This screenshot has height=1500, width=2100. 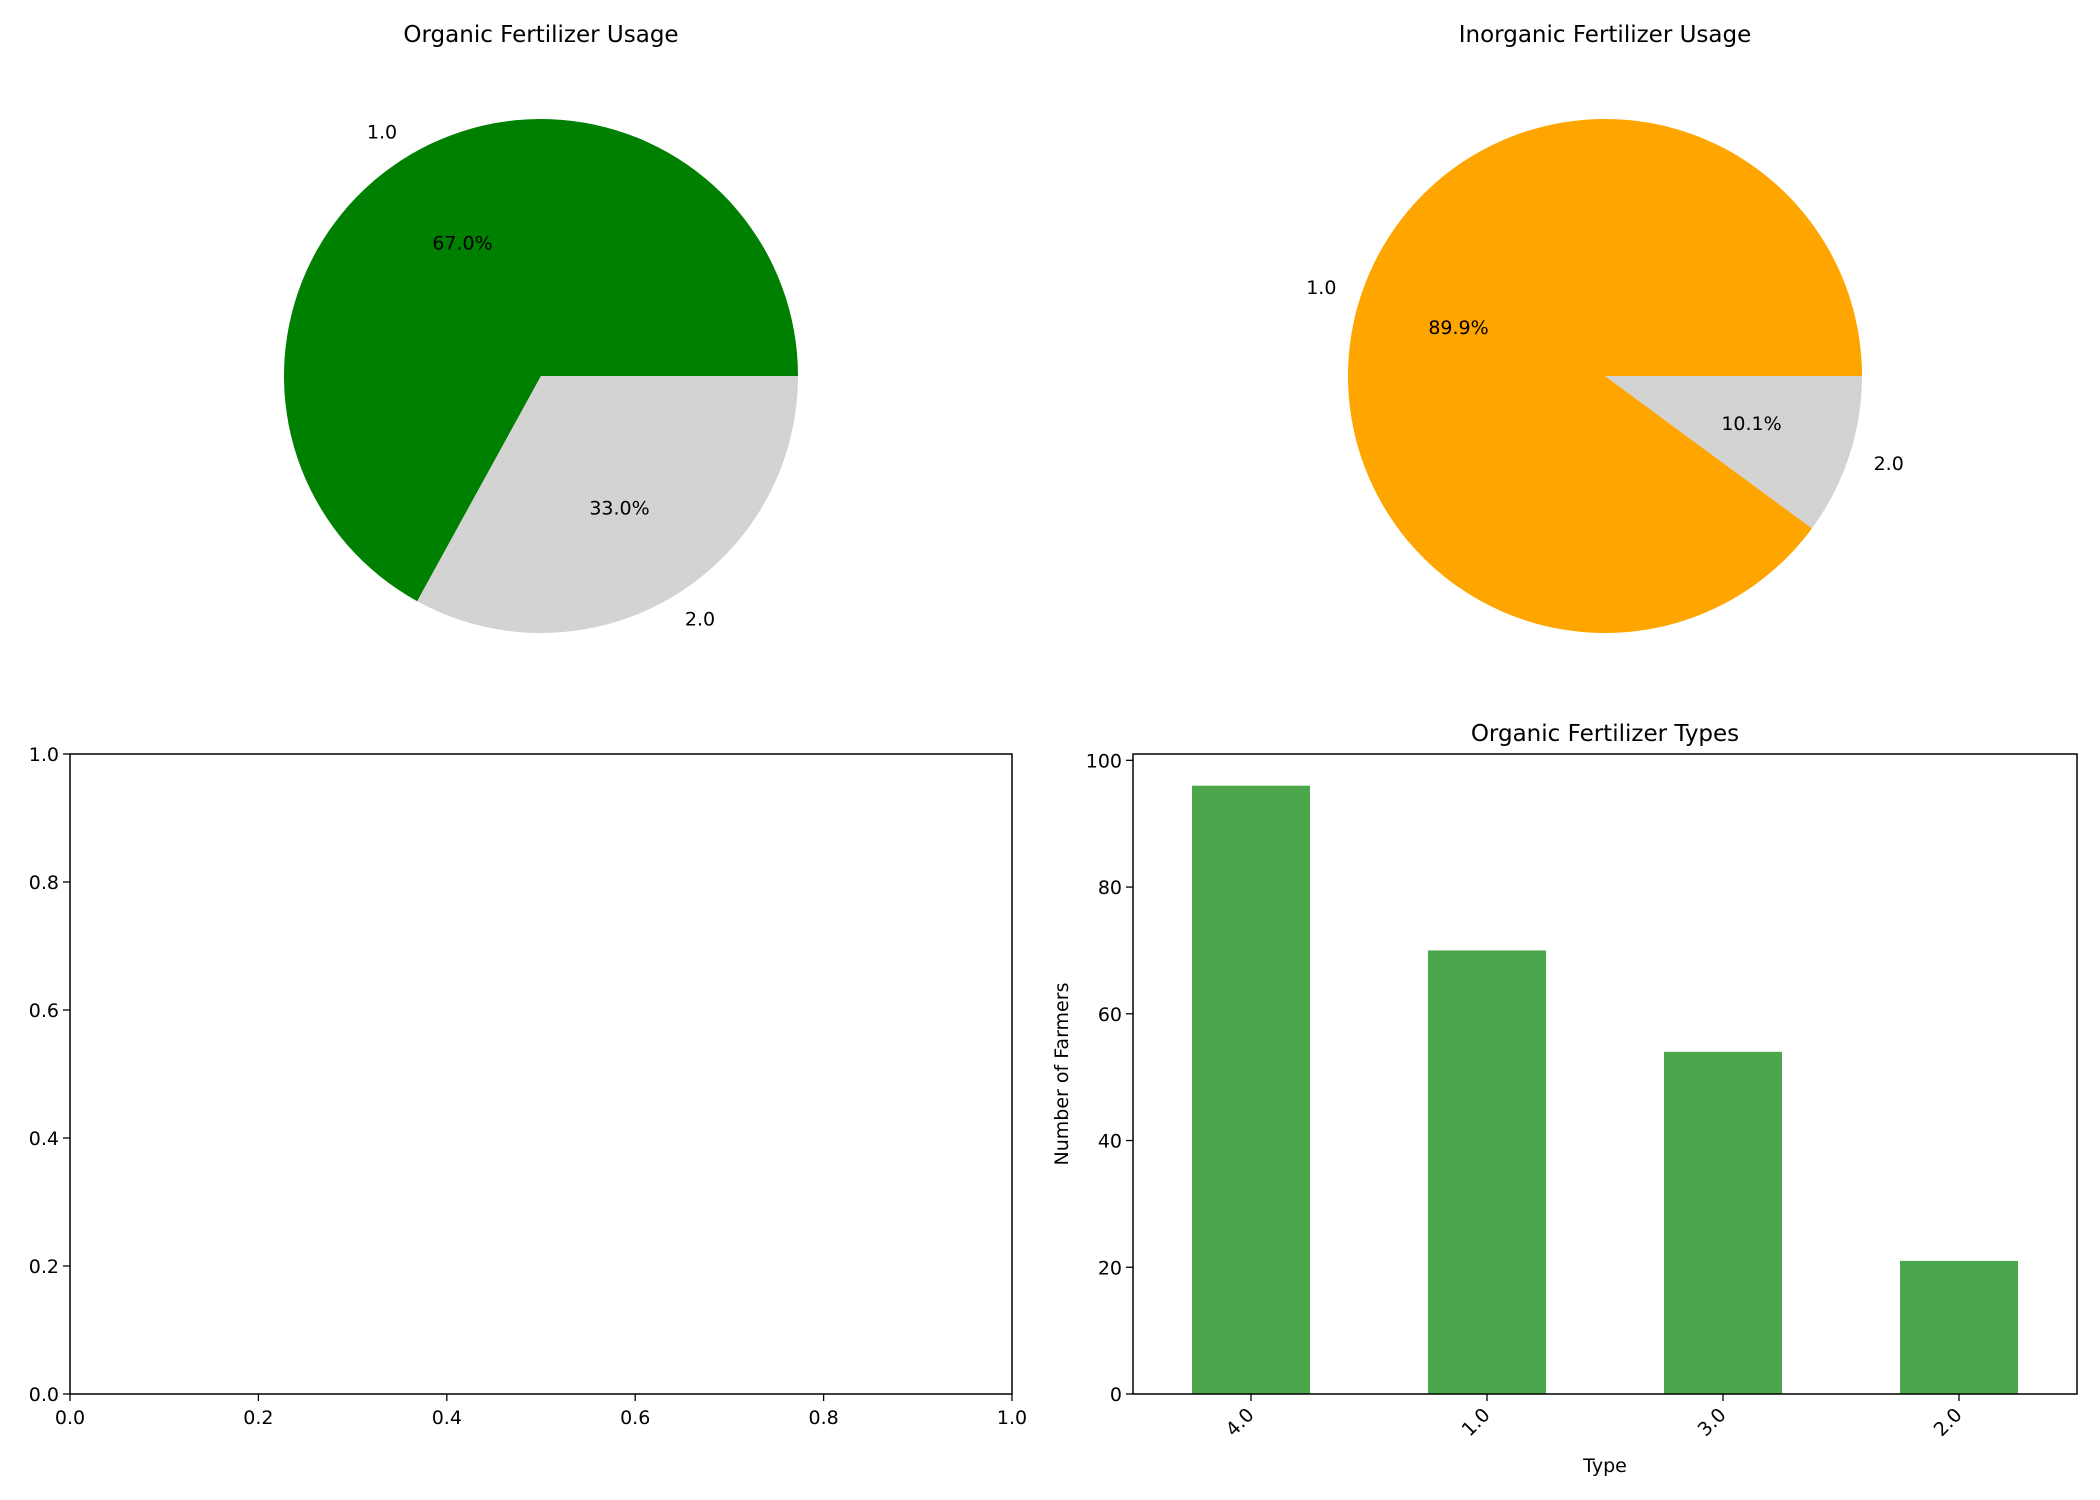 I want to click on pie-slice-1.0, so click(x=541, y=360).